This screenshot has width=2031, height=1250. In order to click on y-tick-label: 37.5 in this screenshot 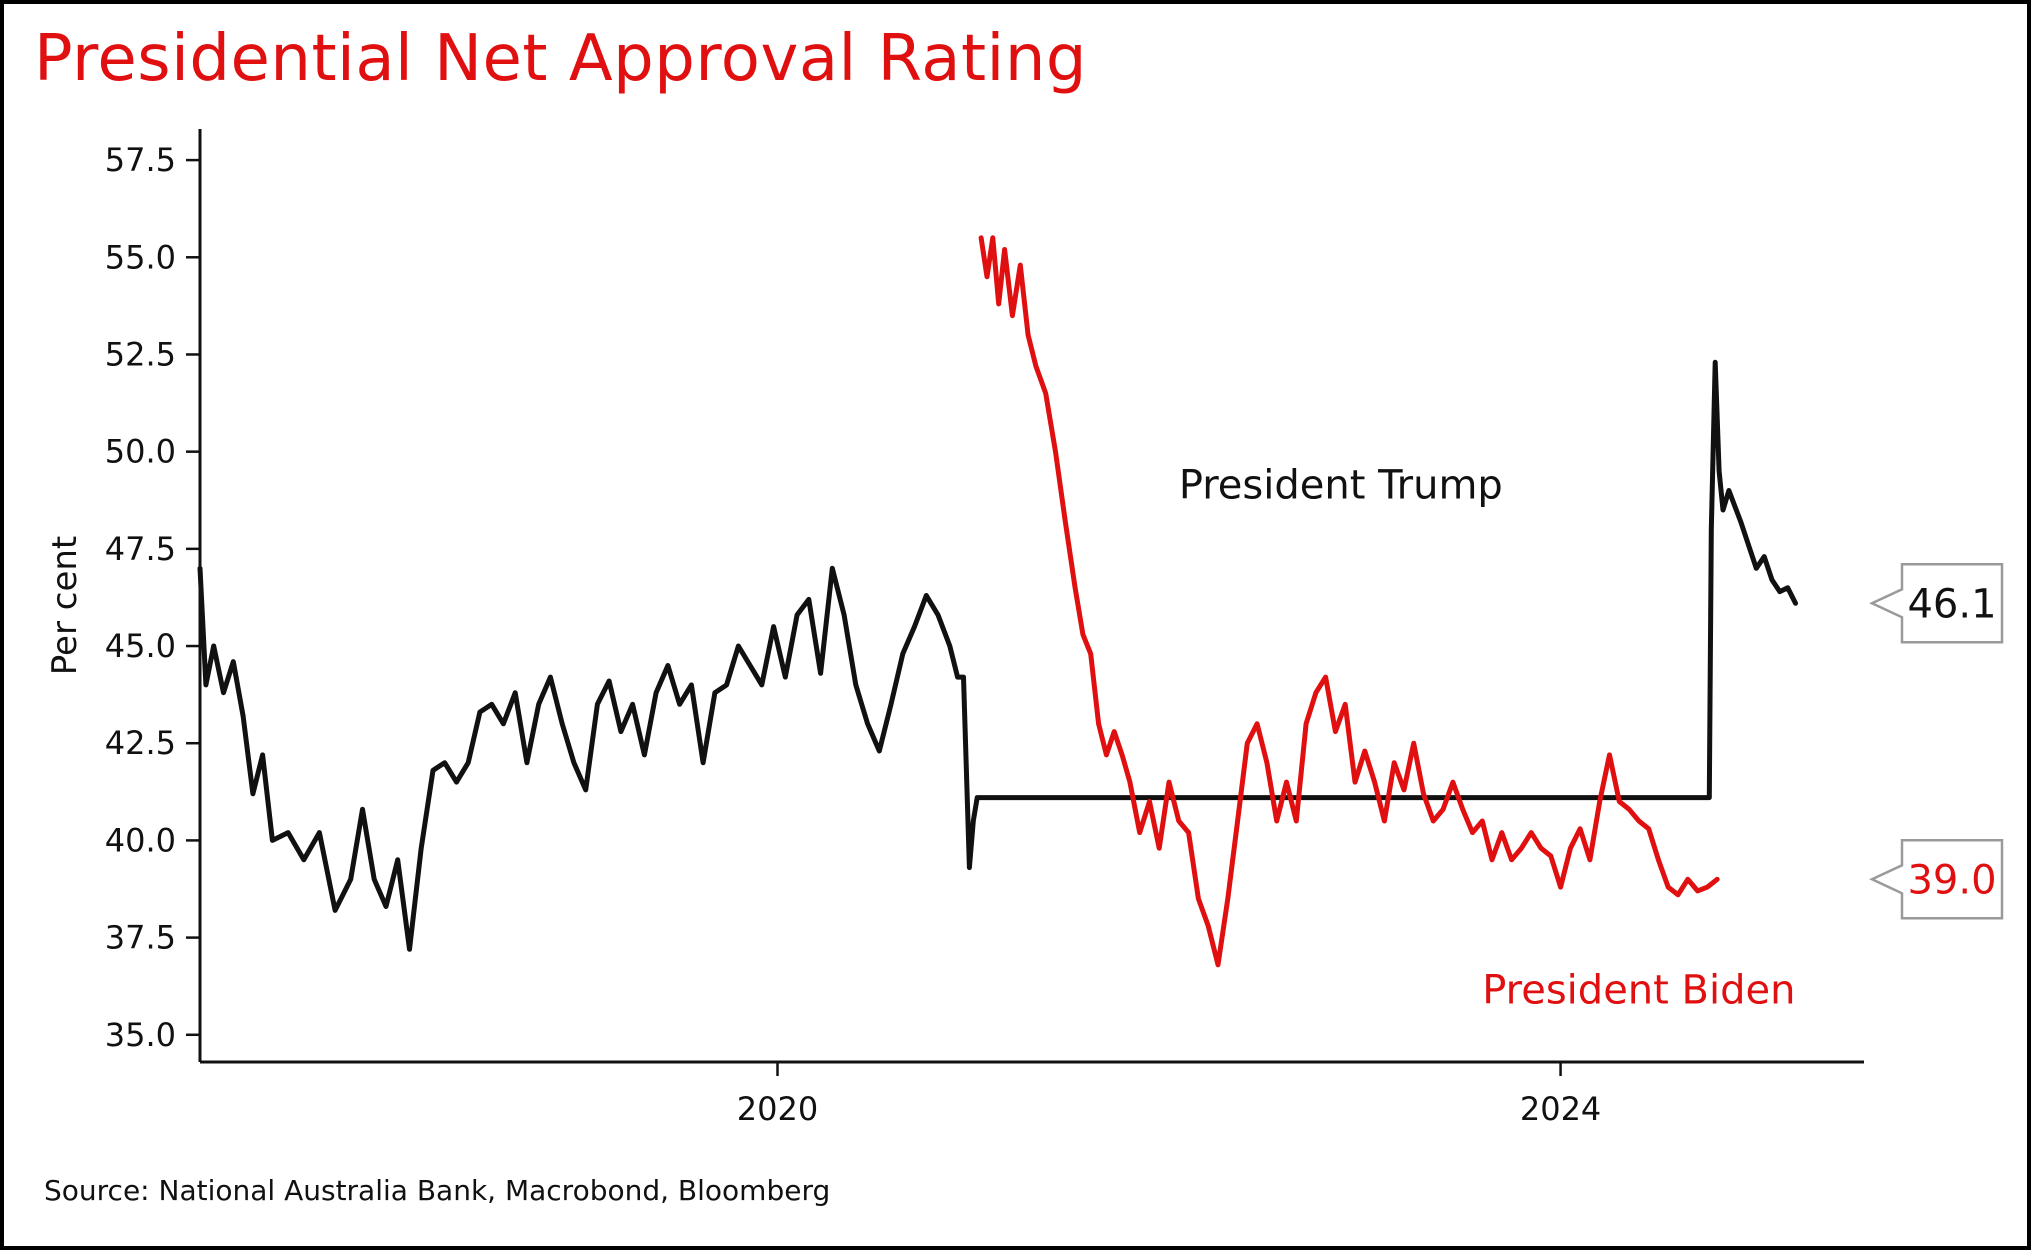, I will do `click(140, 938)`.